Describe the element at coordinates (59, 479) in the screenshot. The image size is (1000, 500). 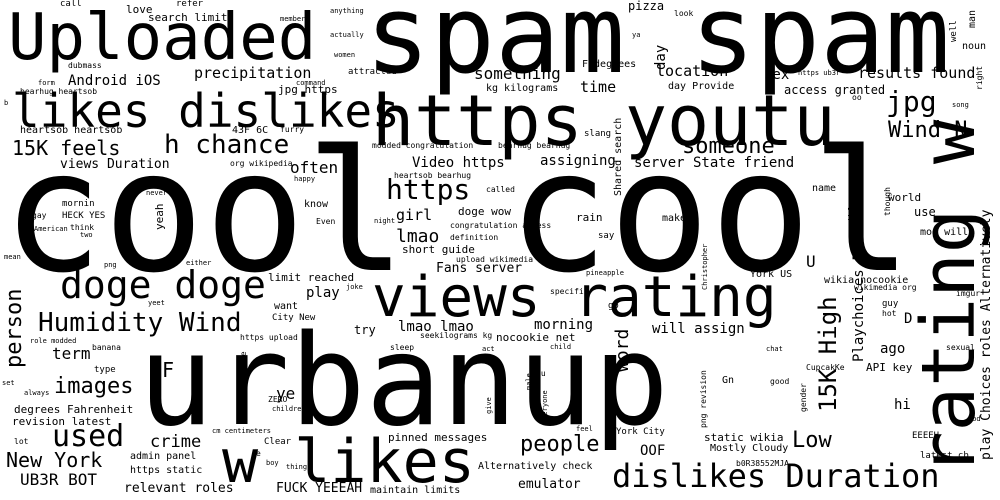
I see `word: UB3R BOT` at that location.